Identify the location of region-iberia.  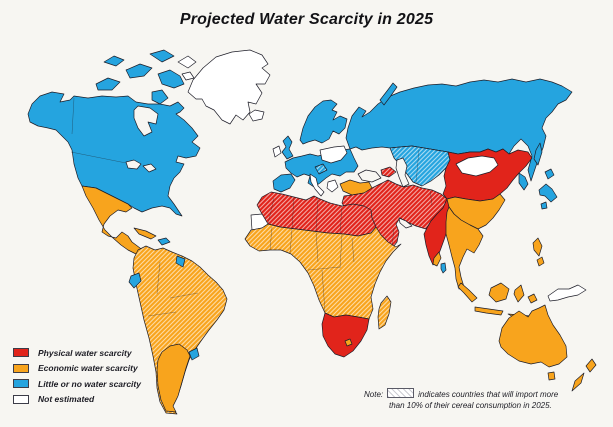
(284, 183).